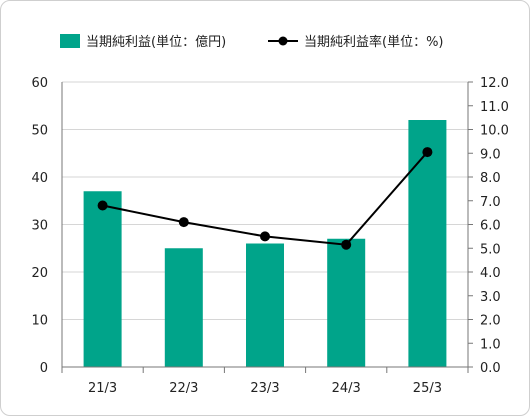 This screenshot has height=416, width=530. I want to click on right-tick-label: 3.0, so click(490, 297).